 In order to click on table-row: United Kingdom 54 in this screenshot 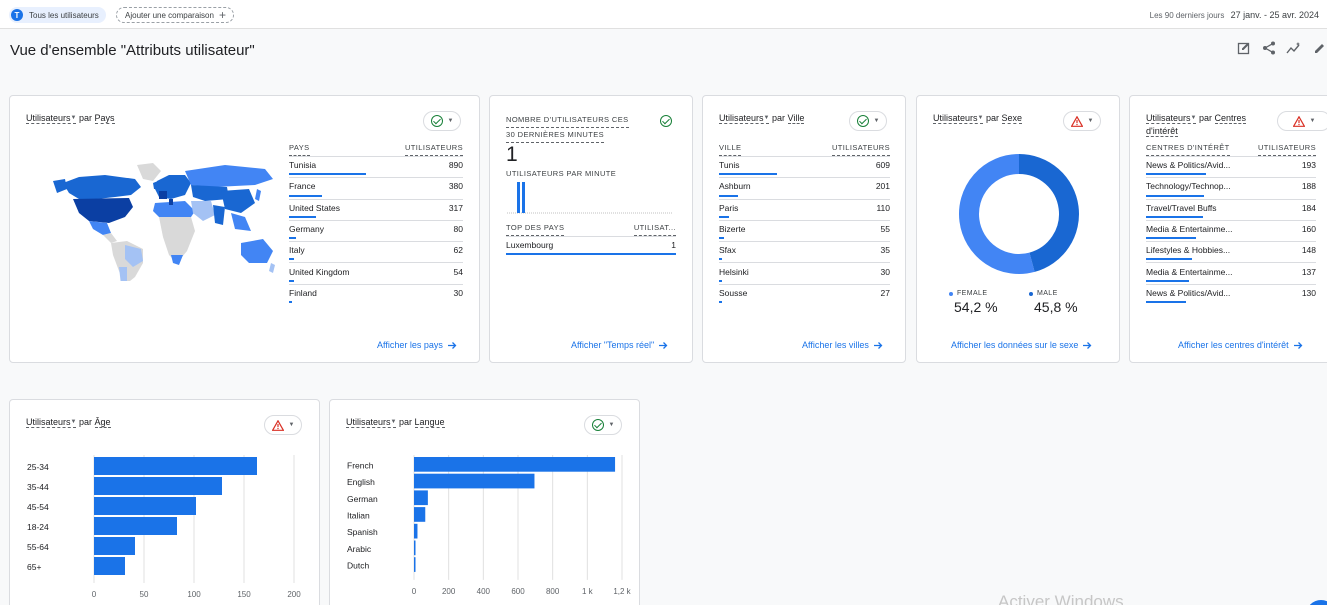, I will do `click(376, 272)`.